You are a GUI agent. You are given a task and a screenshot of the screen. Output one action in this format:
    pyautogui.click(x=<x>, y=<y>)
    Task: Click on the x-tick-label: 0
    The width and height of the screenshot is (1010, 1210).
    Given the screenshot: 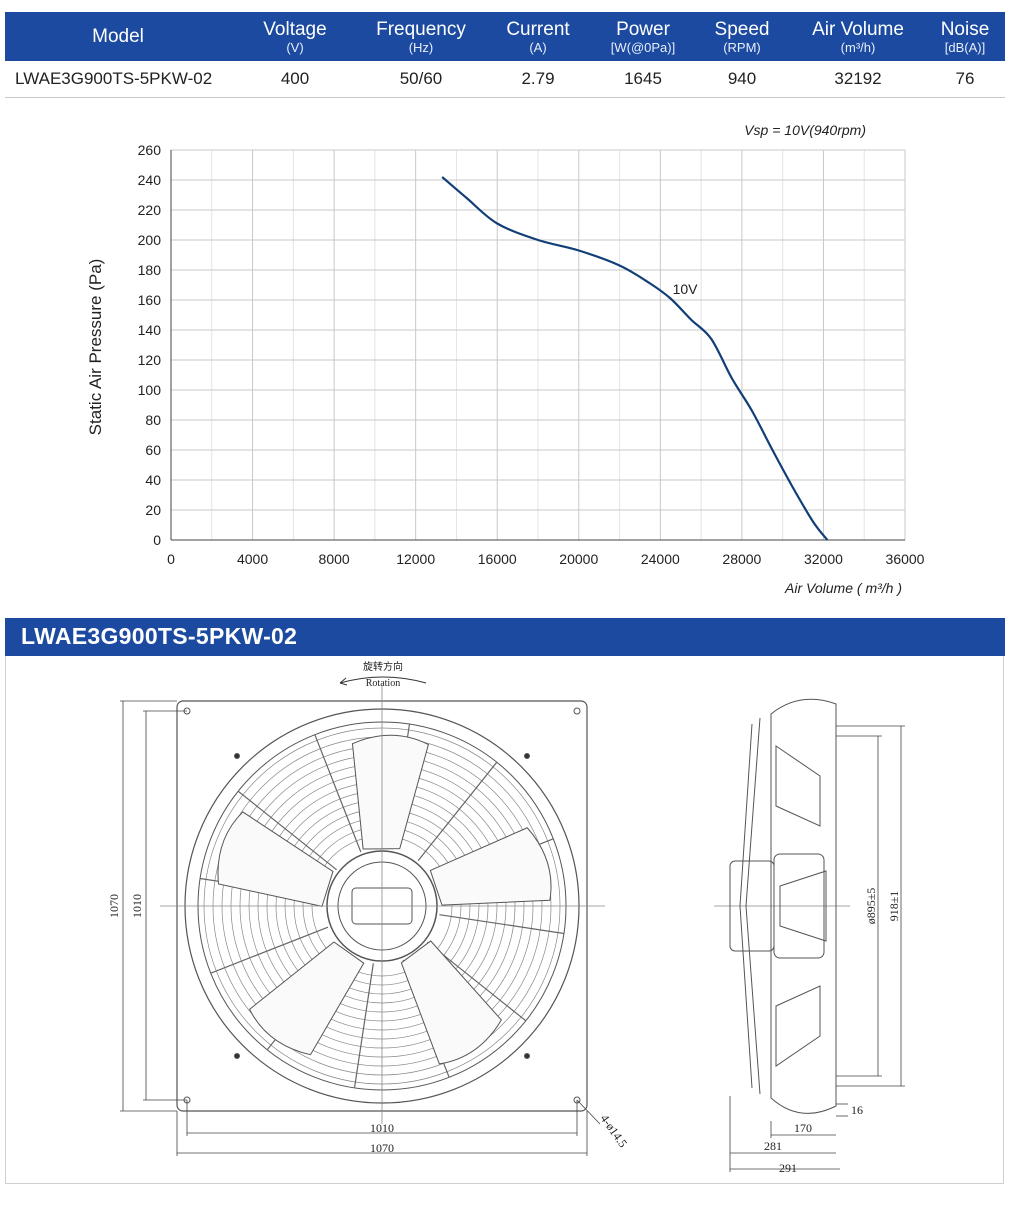 What is the action you would take?
    pyautogui.click(x=171, y=559)
    